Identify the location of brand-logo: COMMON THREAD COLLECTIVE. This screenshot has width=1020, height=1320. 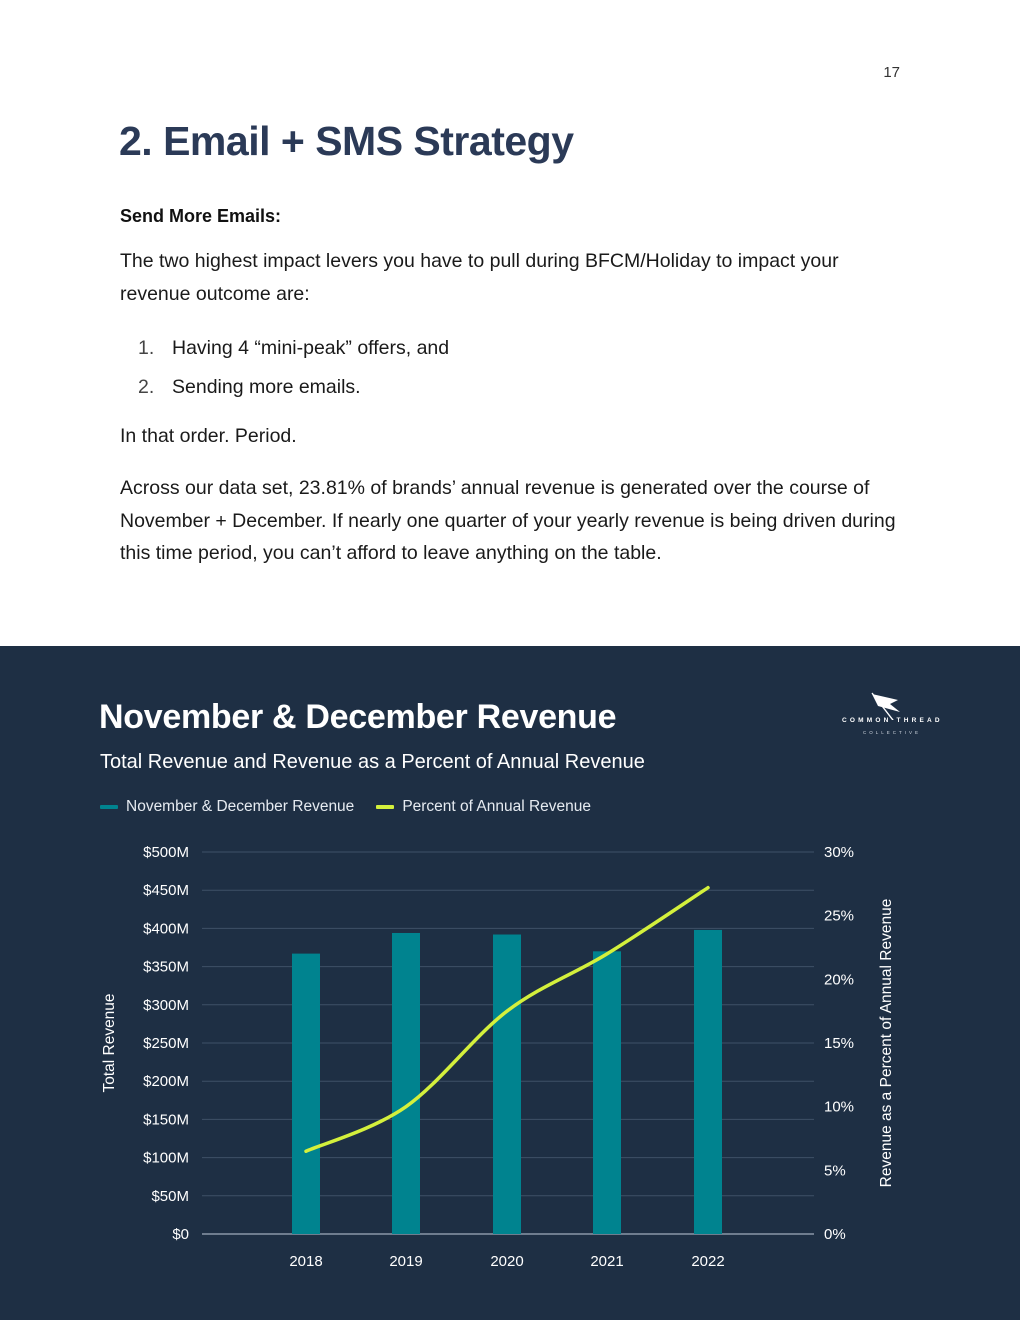
(892, 715).